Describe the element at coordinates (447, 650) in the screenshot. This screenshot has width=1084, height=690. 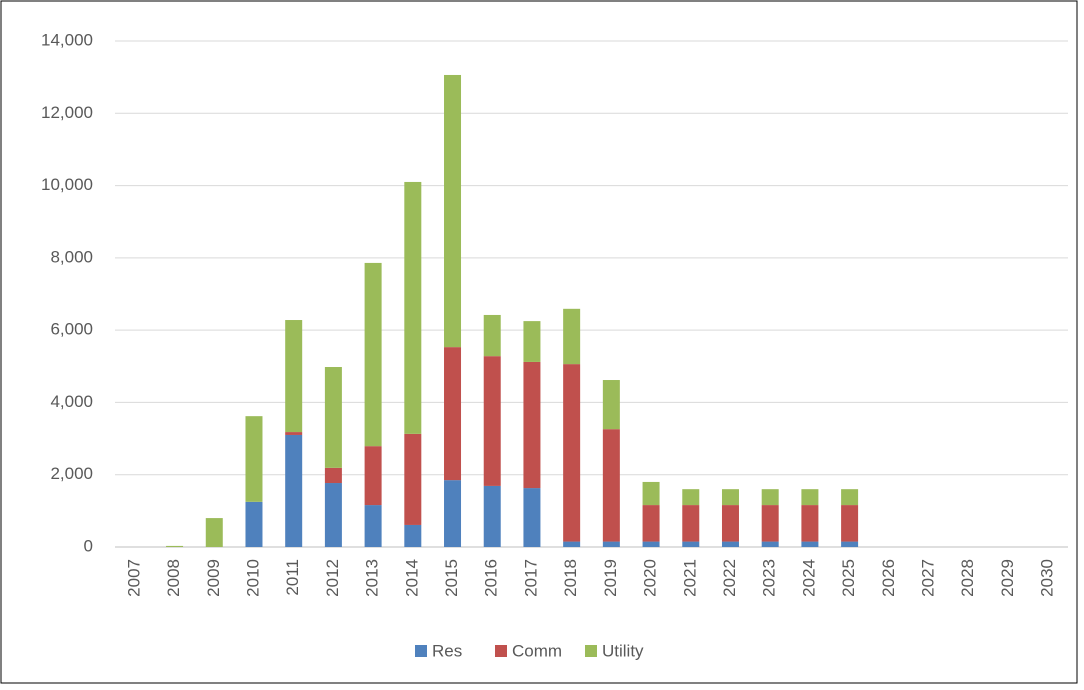
I see `legend-label: Res` at that location.